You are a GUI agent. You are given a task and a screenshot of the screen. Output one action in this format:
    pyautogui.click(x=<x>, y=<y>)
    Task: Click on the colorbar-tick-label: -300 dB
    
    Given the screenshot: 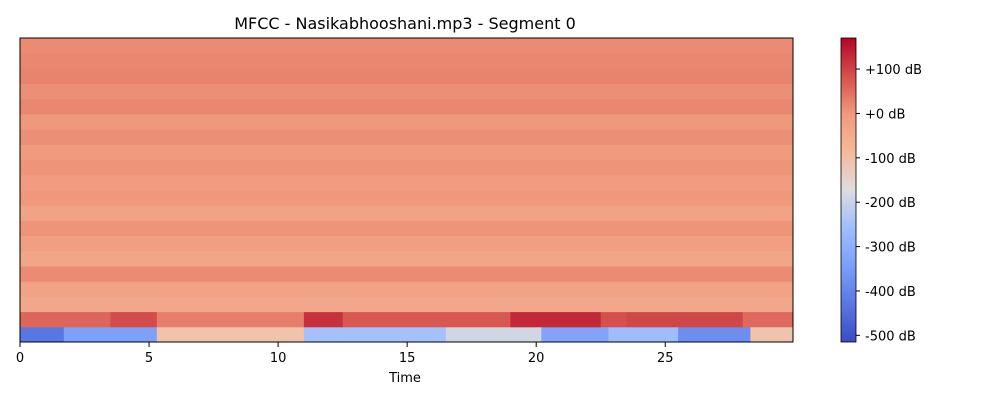 What is the action you would take?
    pyautogui.click(x=890, y=248)
    